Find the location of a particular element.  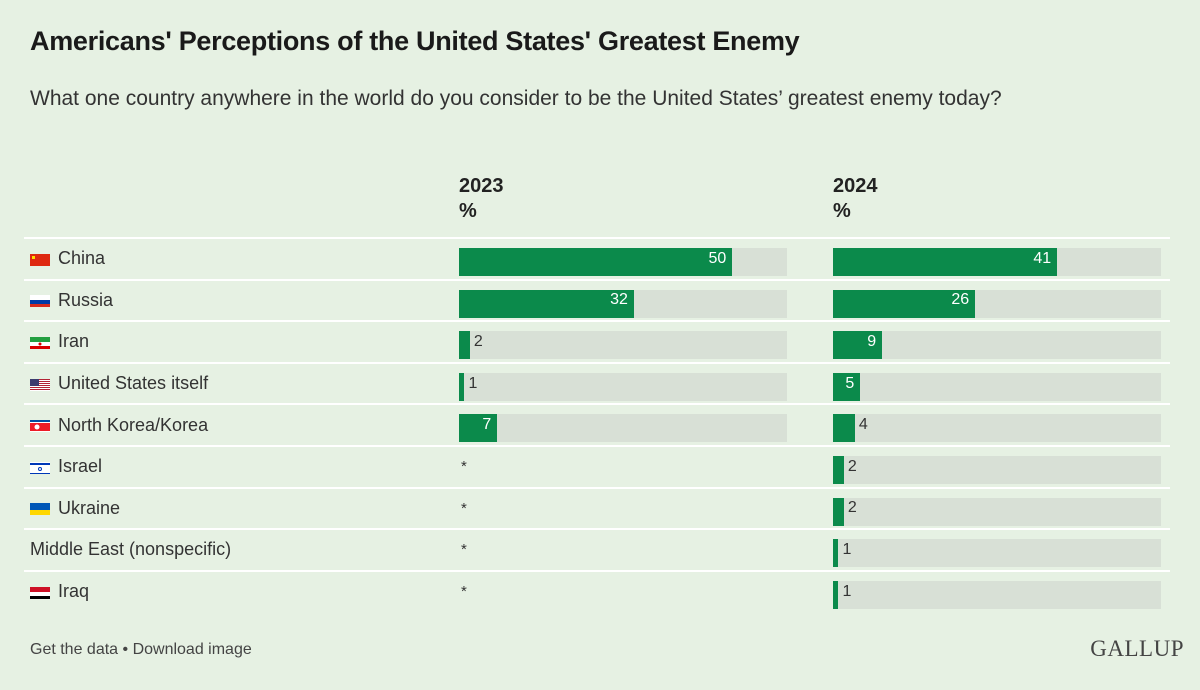

ukraine-flag-icon is located at coordinates (40, 508).